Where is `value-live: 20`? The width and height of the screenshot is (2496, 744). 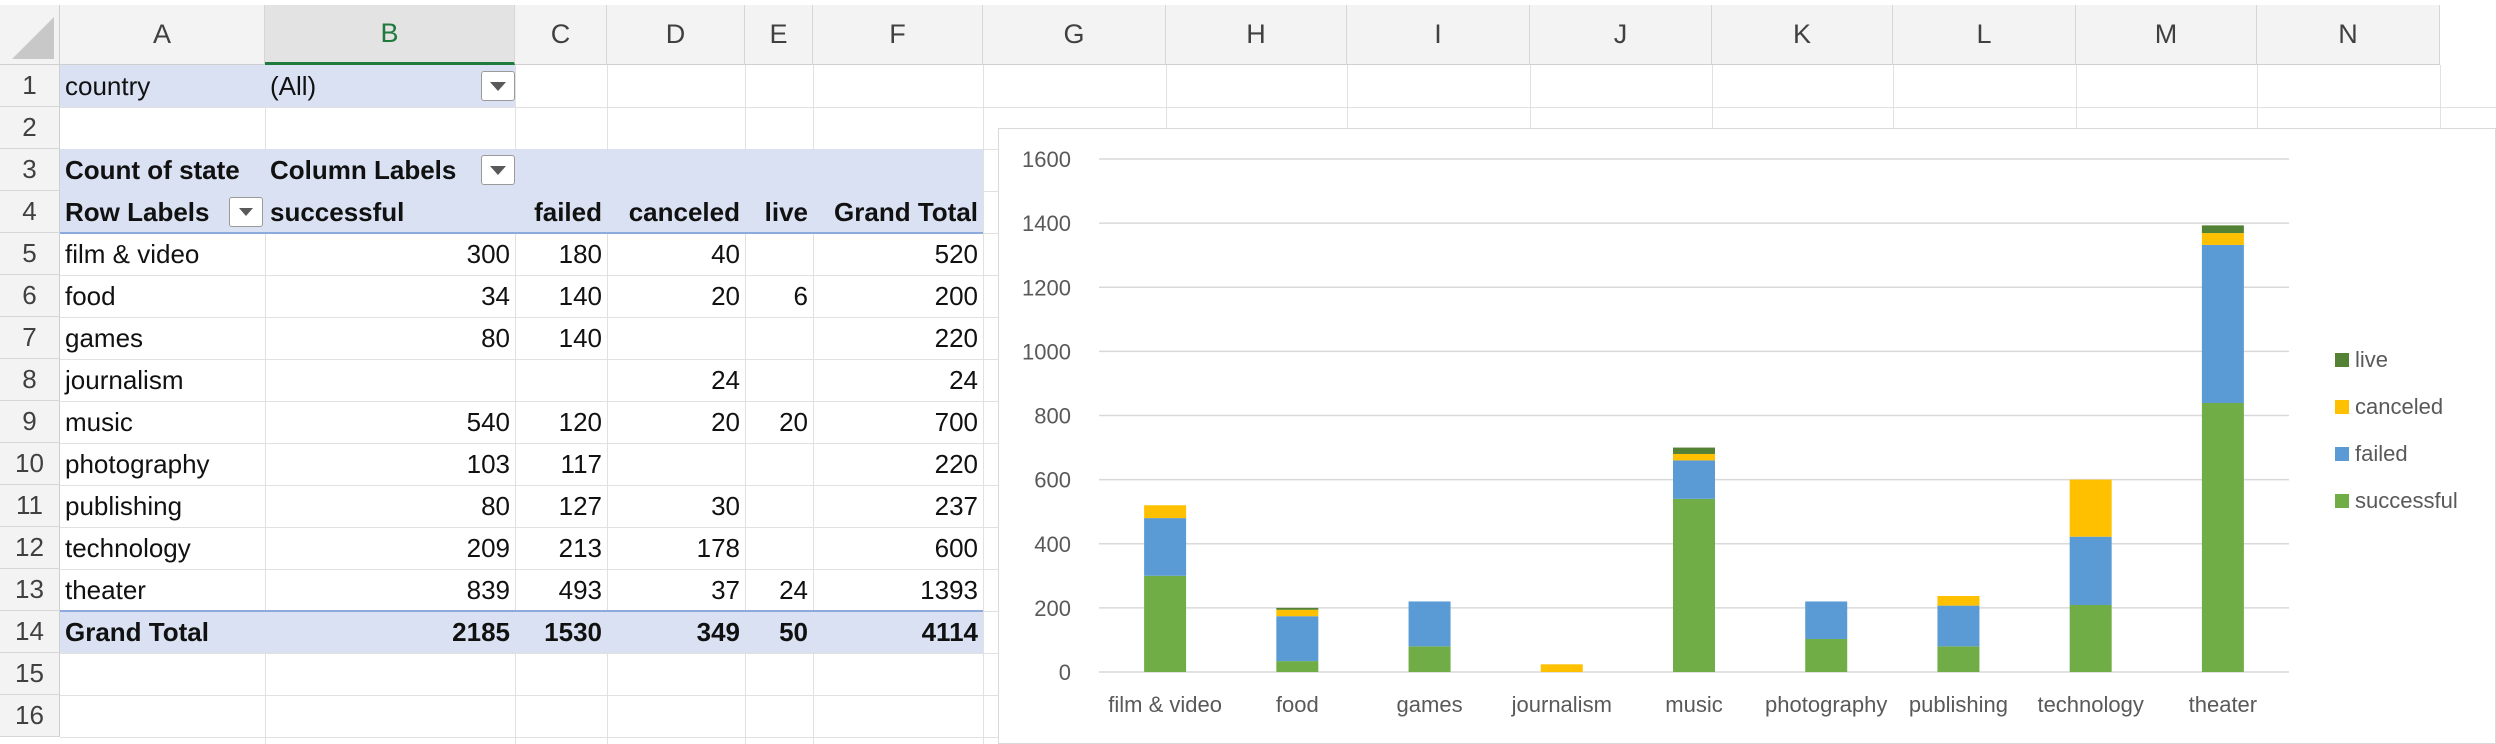 value-live: 20 is located at coordinates (793, 421).